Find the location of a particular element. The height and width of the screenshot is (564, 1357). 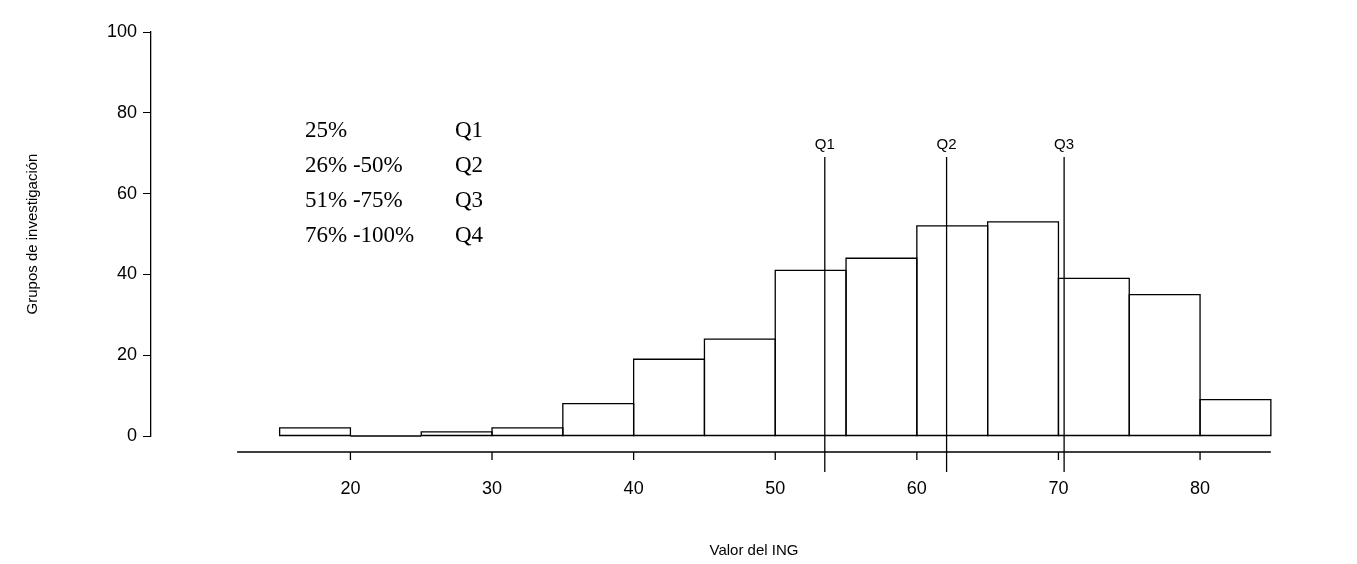

annotation: Q1 is located at coordinates (469, 130).